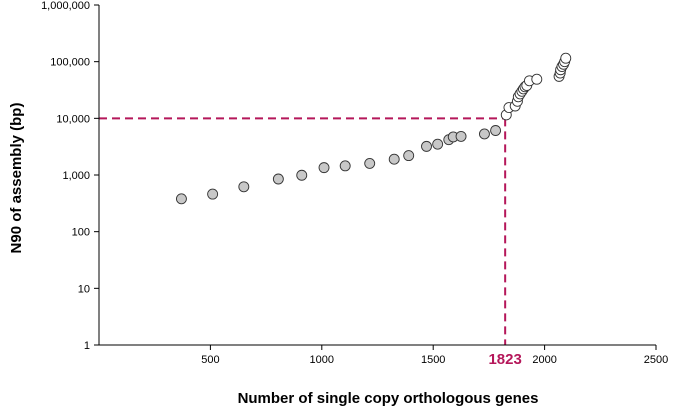  I want to click on x-tick-label: 2500, so click(656, 360).